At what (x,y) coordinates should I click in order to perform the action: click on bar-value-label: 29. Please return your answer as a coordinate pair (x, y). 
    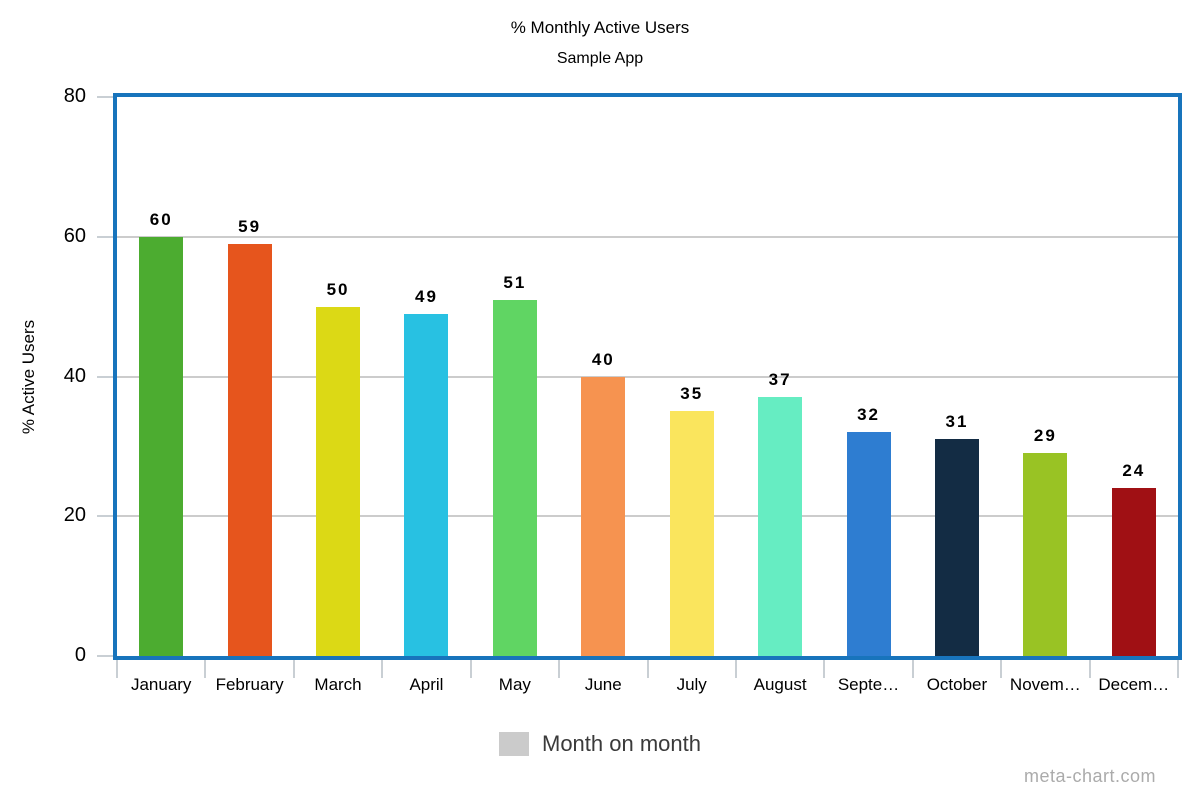
    Looking at the image, I should click on (1045, 436).